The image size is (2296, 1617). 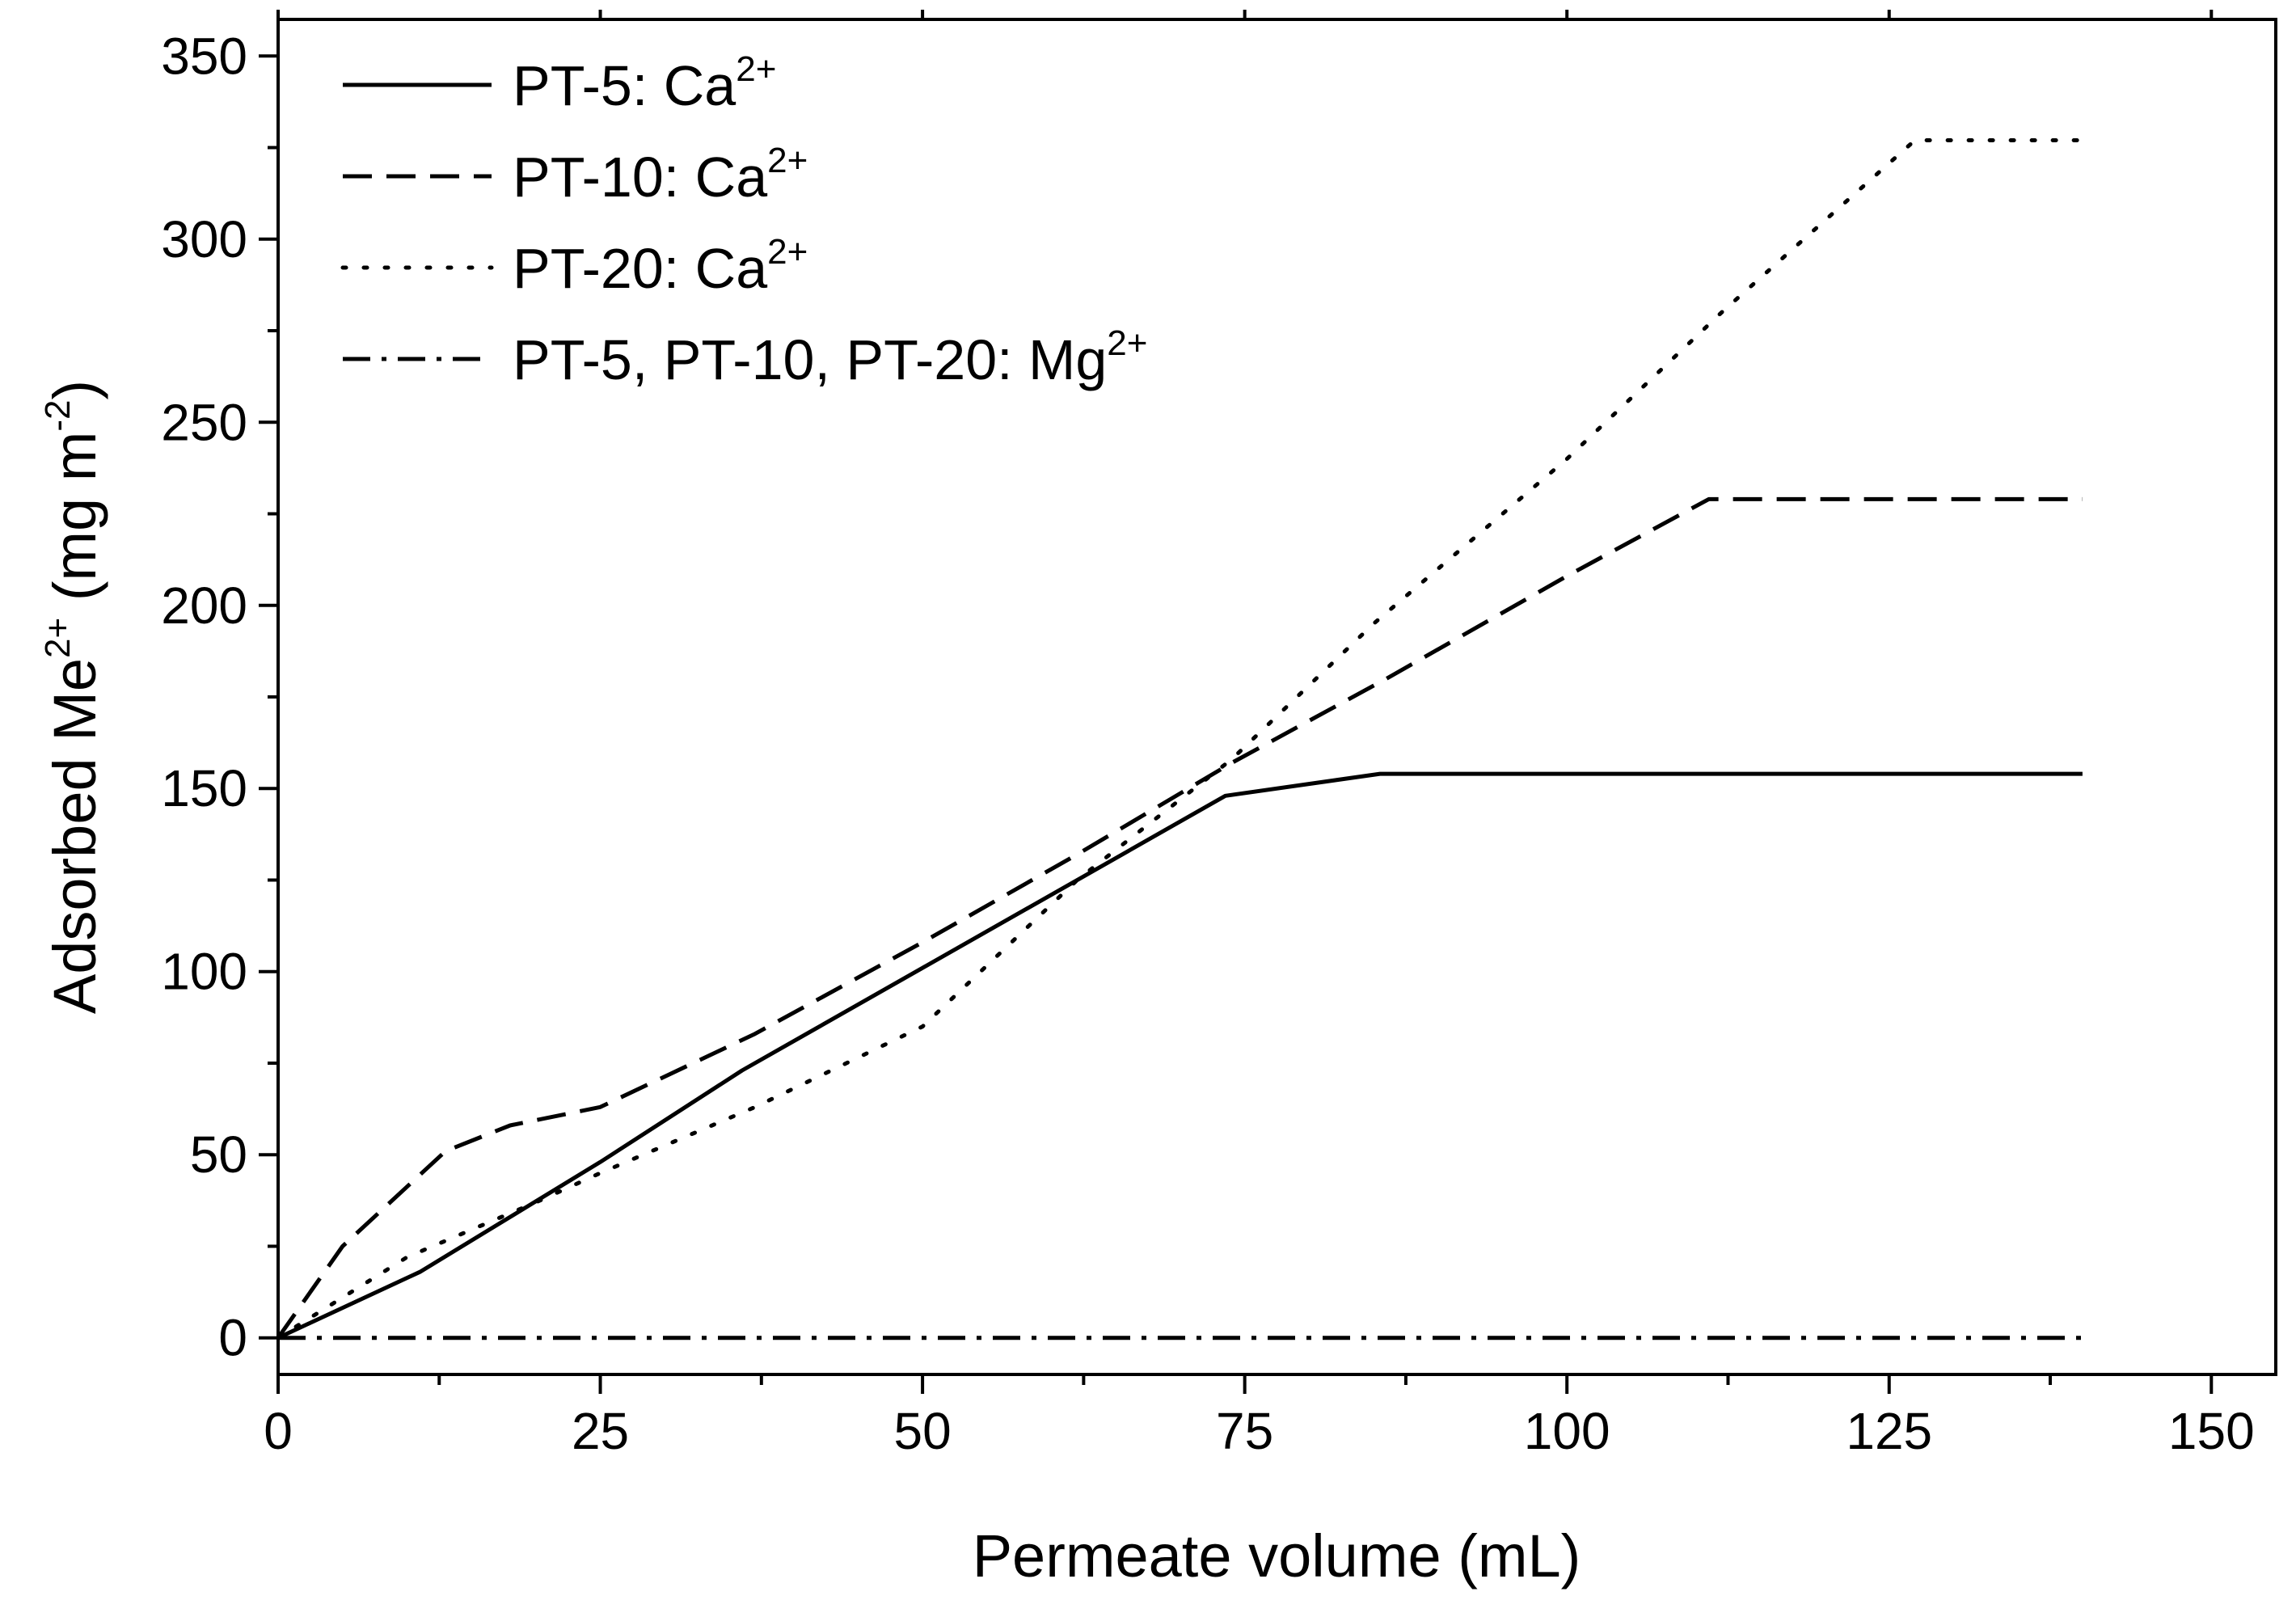 I want to click on x-tick-label: 25, so click(x=600, y=1431).